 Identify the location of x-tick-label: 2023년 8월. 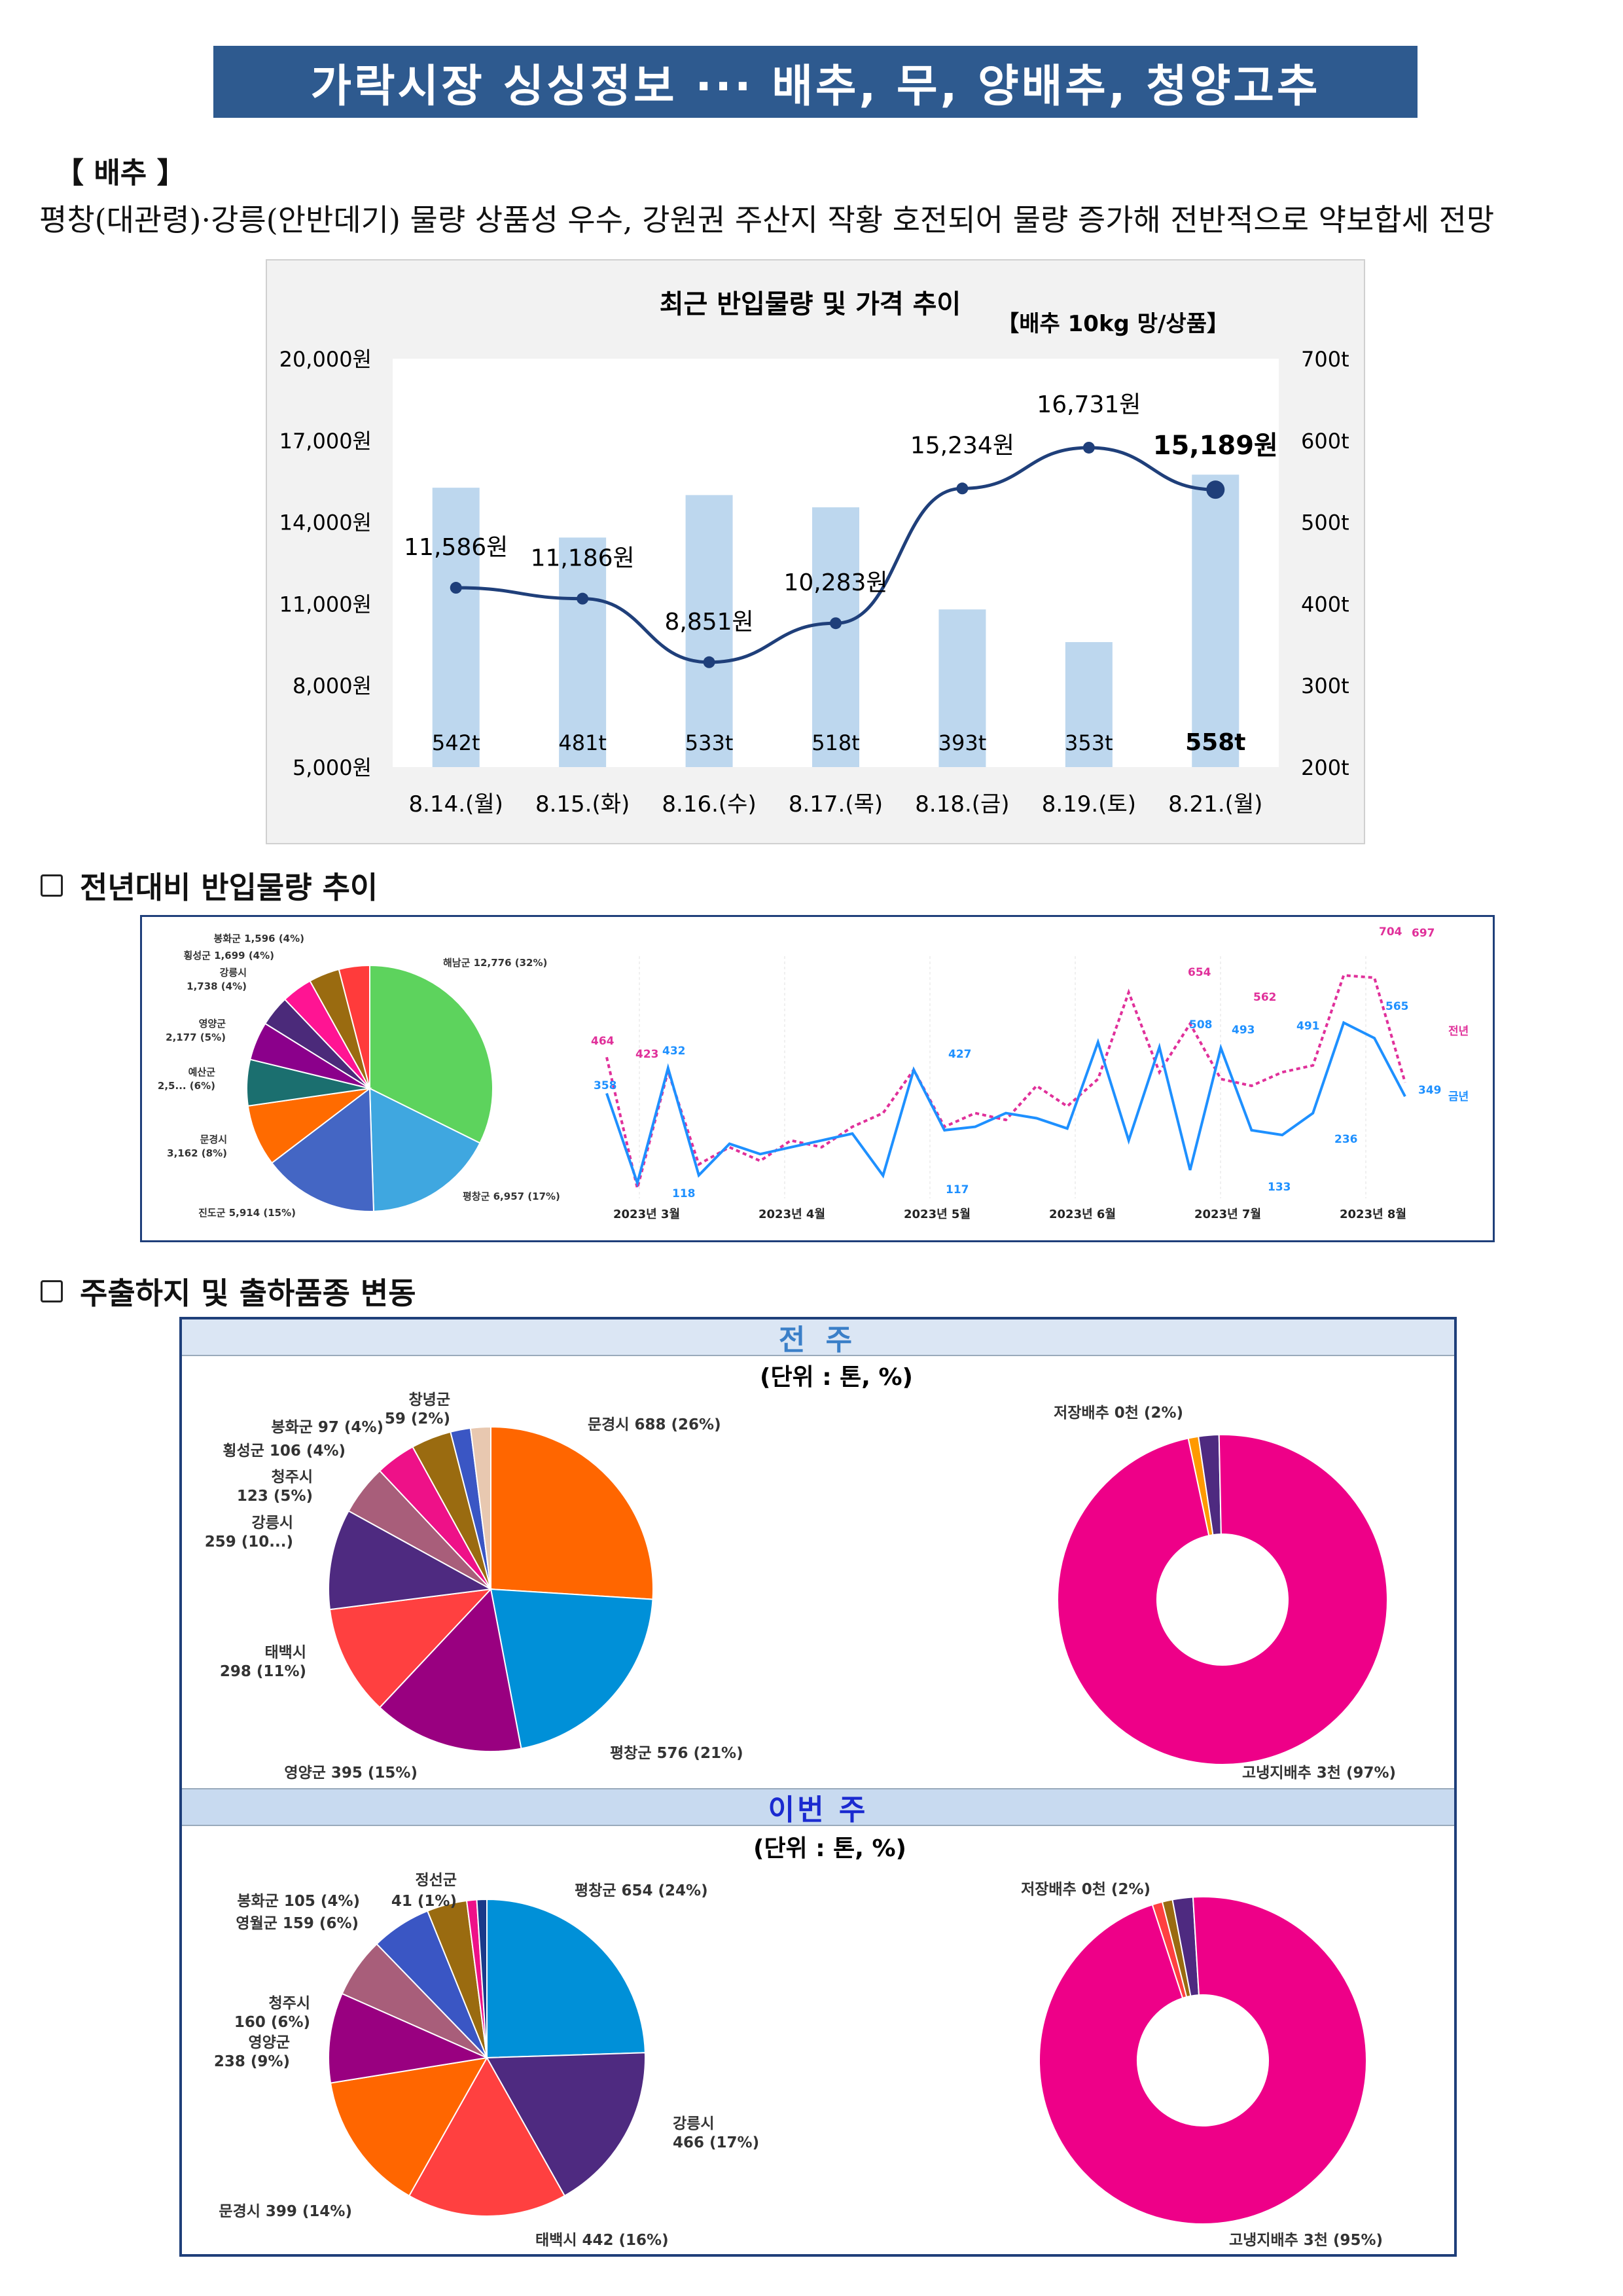
(1373, 1214).